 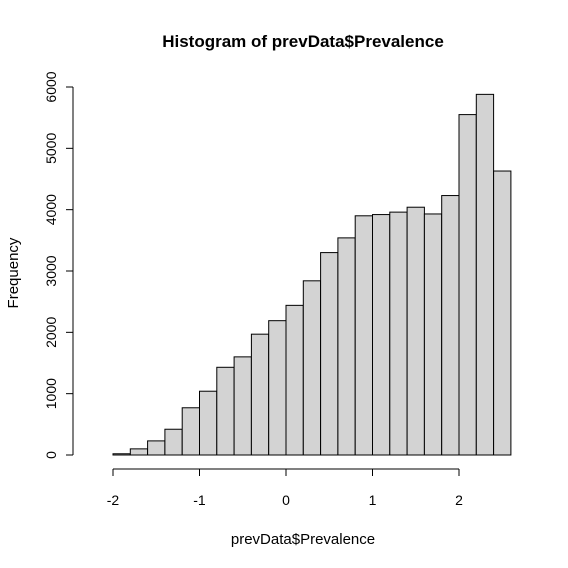 What do you see at coordinates (51, 455) in the screenshot?
I see `y-tick-label: 0` at bounding box center [51, 455].